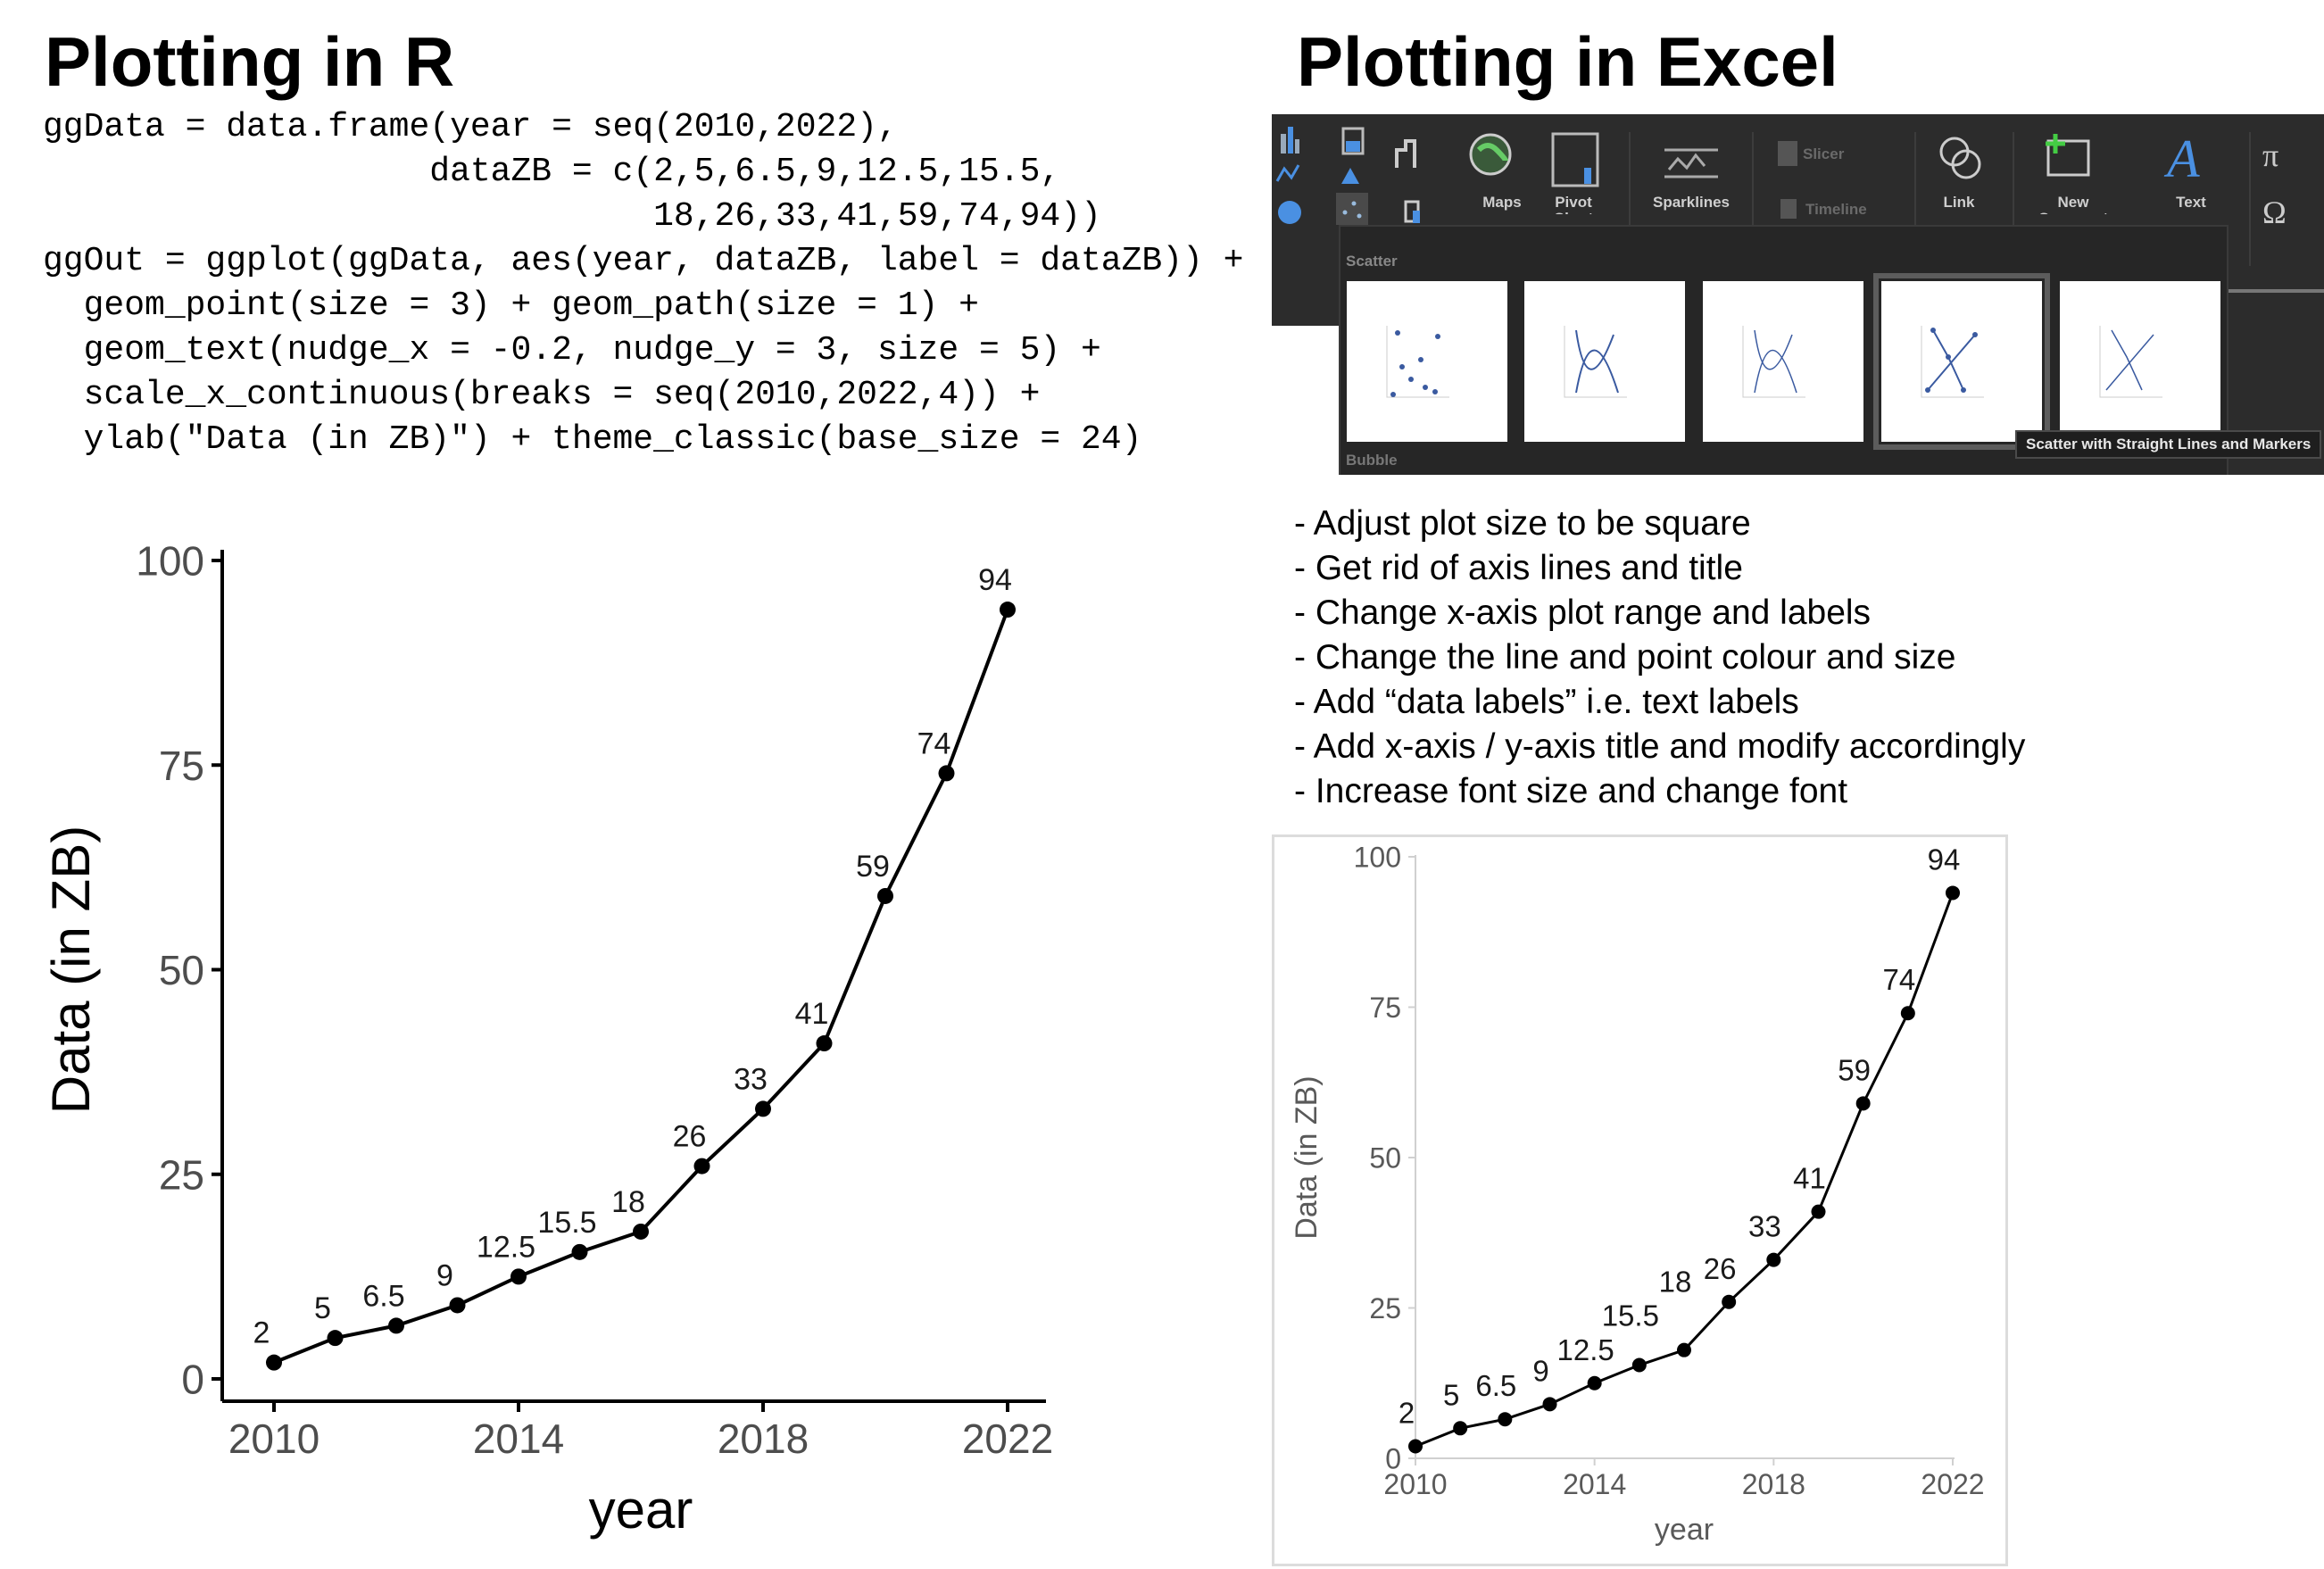 The image size is (2324, 1569). I want to click on data-label: 5, so click(322, 1308).